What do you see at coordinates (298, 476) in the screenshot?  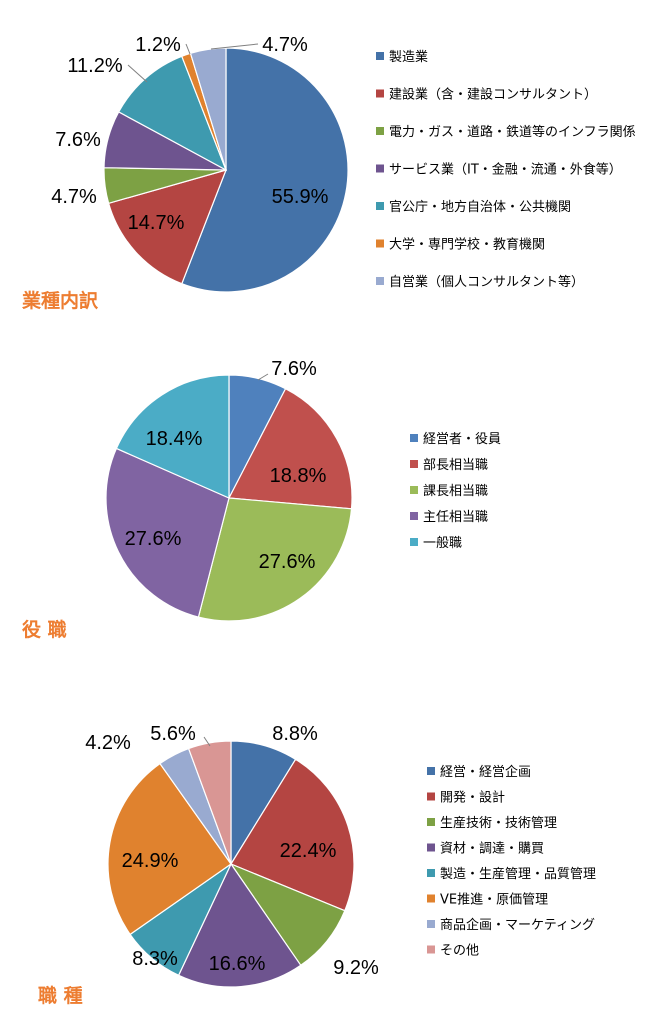 I see `data-label: 18.8%` at bounding box center [298, 476].